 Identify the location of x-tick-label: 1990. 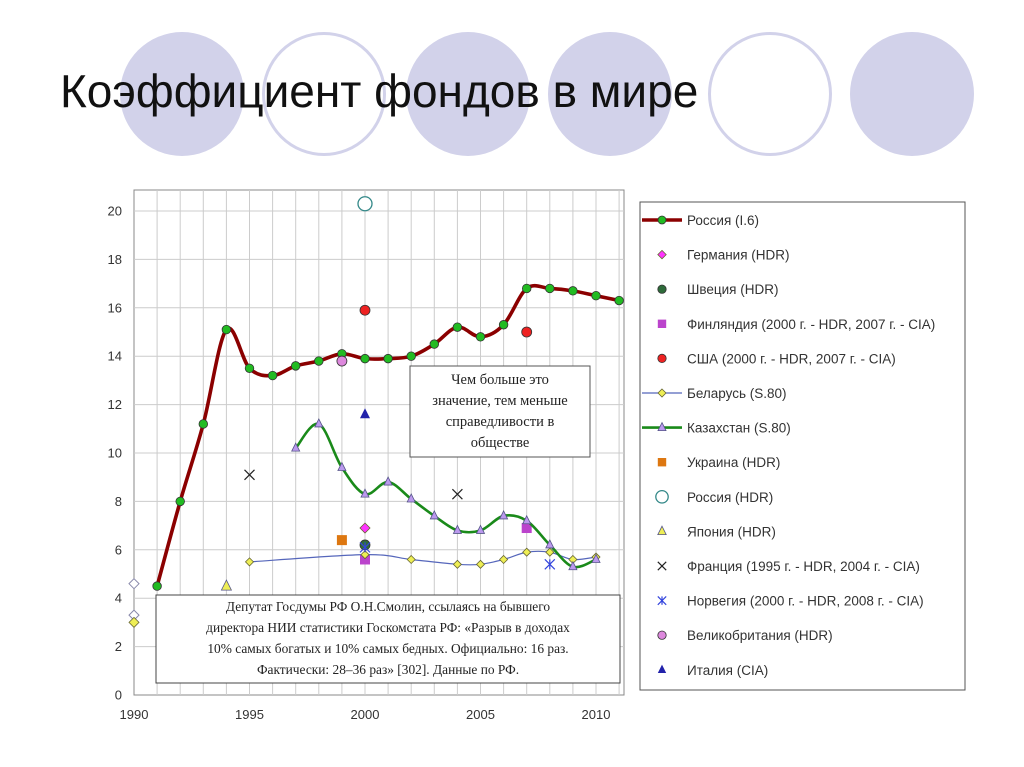
(134, 714).